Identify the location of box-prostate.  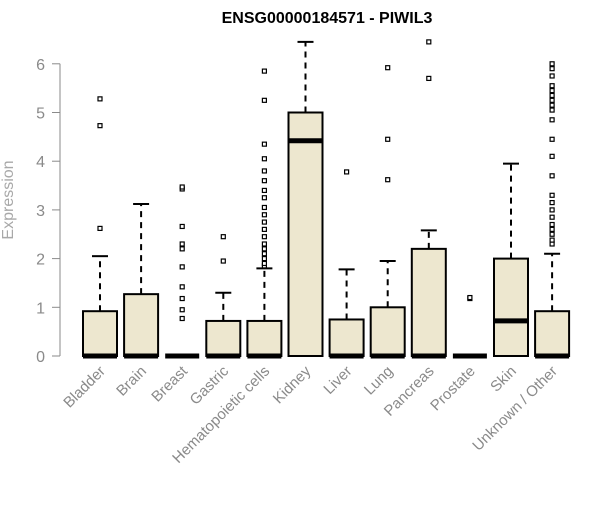
(469, 326).